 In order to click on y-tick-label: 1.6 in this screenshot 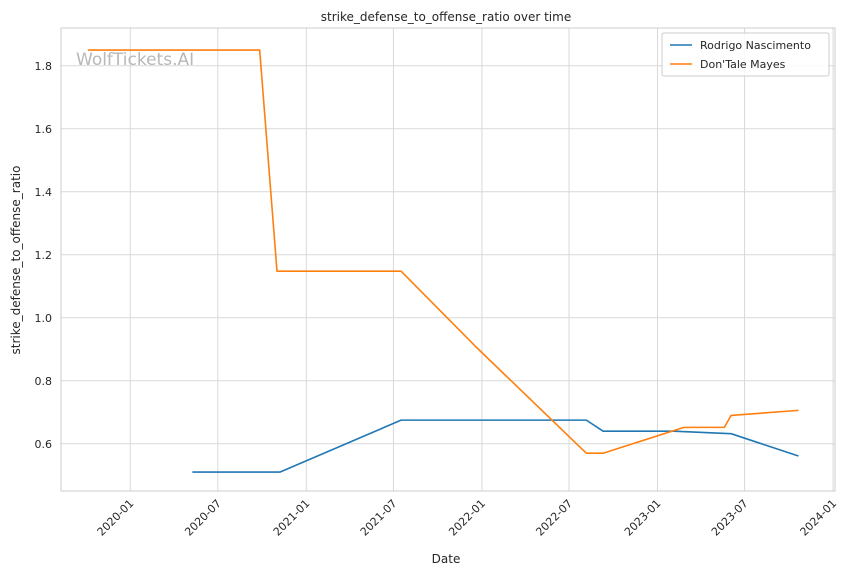, I will do `click(44, 129)`.